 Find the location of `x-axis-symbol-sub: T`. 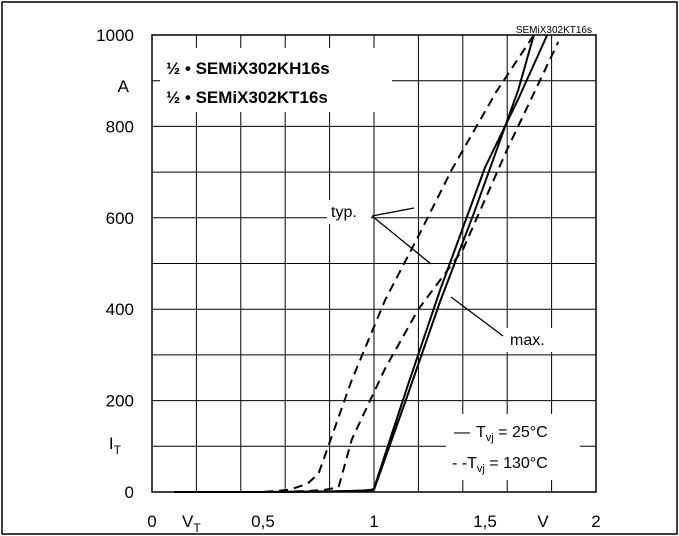

x-axis-symbol-sub: T is located at coordinates (197, 528).